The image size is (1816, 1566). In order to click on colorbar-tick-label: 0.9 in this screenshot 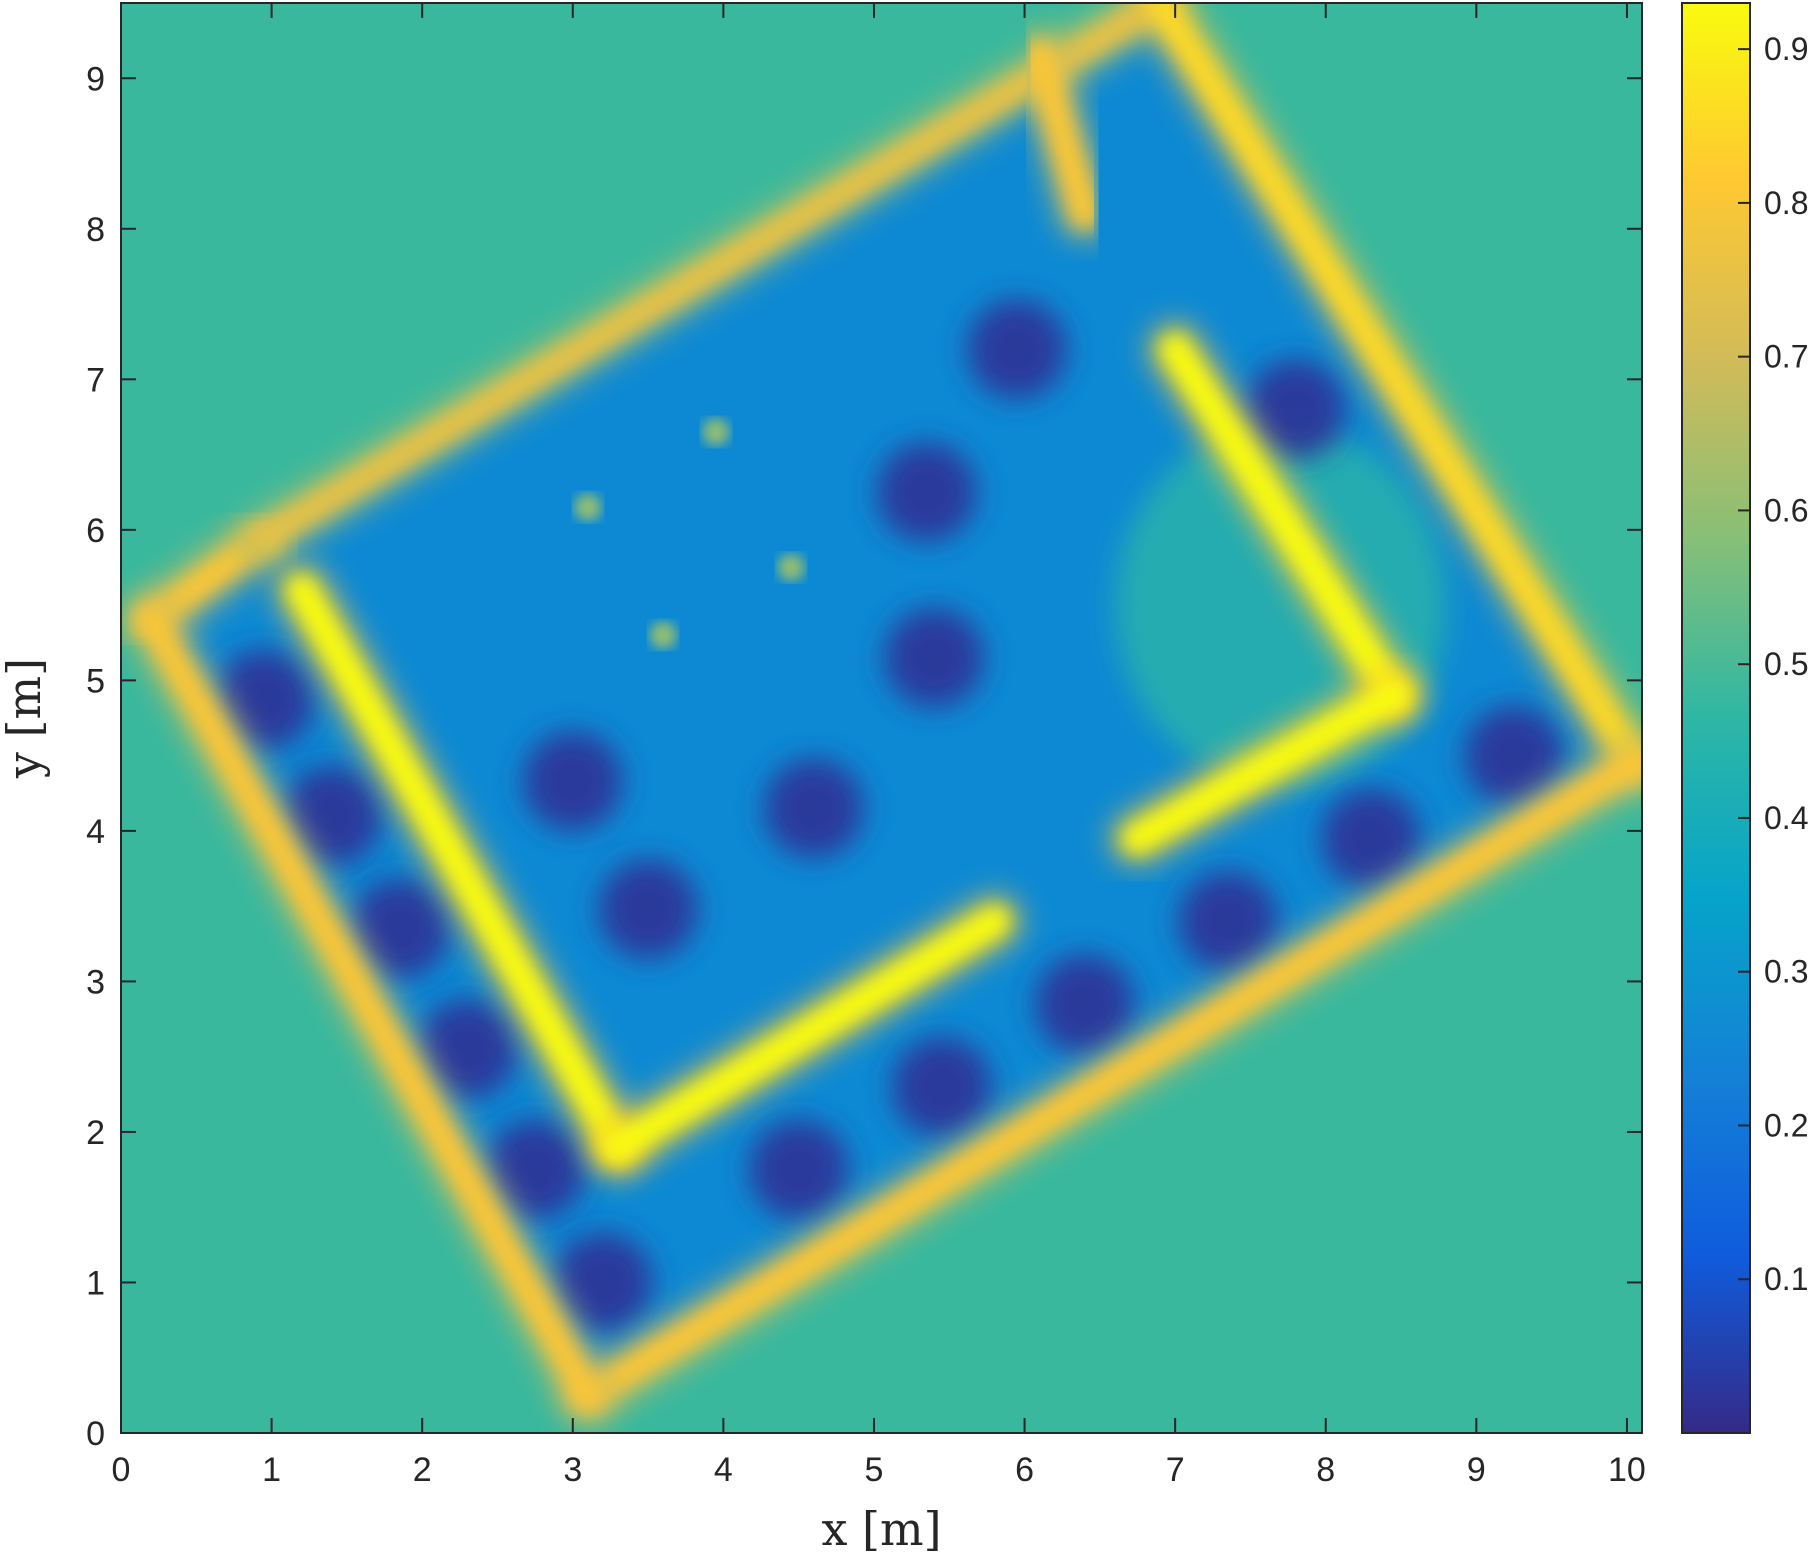, I will do `click(1786, 49)`.